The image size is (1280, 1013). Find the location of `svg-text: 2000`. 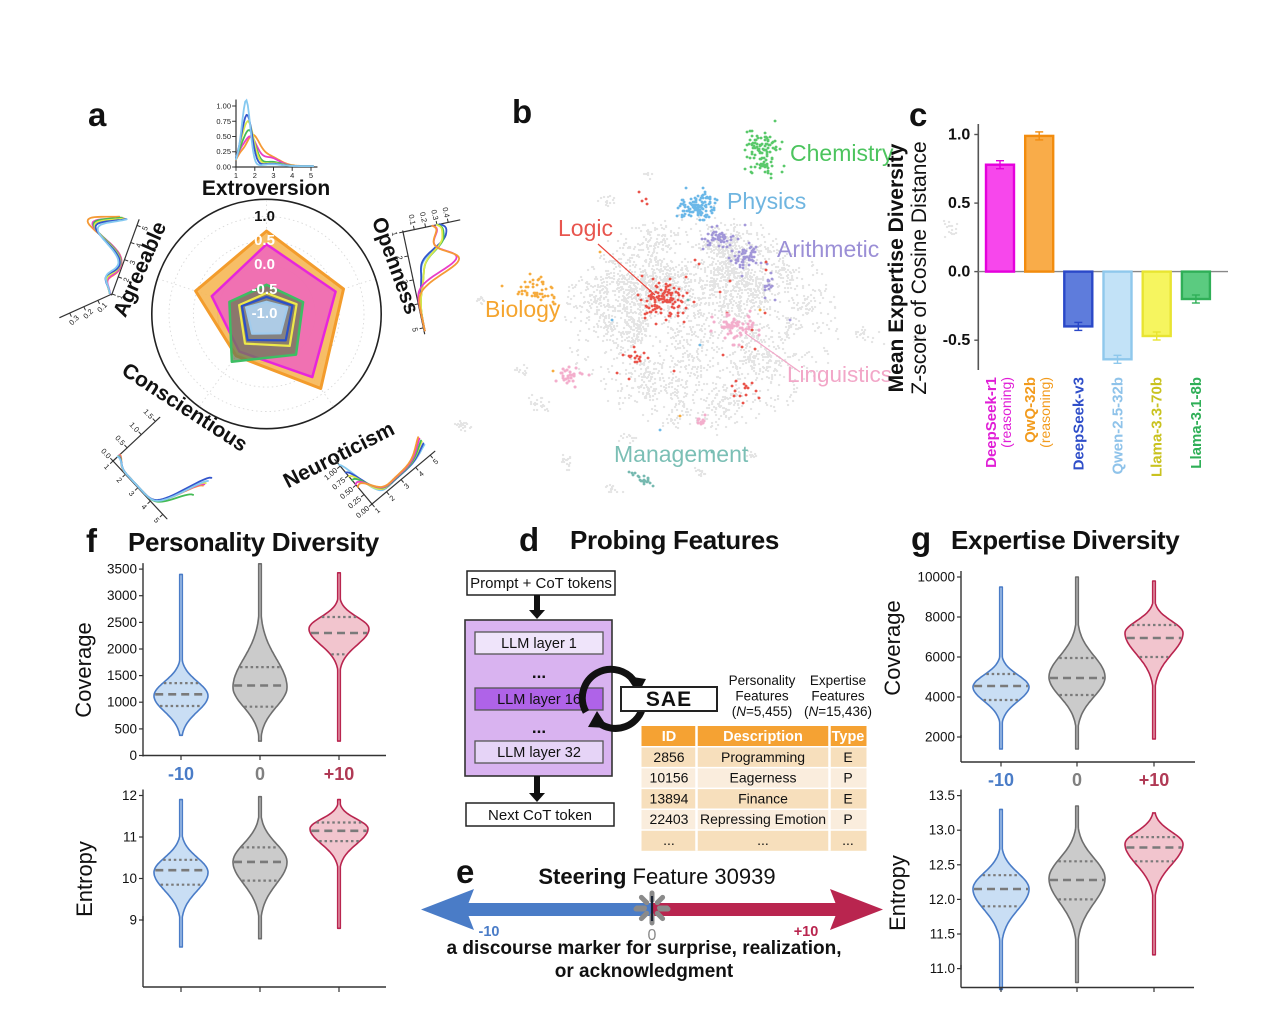

svg-text: 2000 is located at coordinates (940, 737).